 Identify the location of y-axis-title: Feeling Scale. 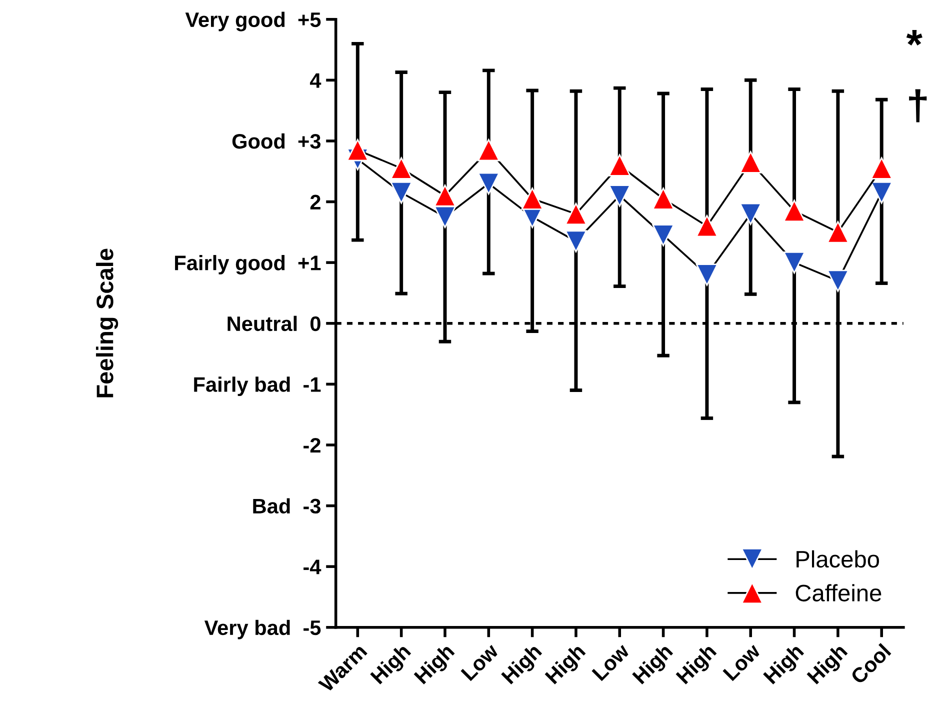
(107, 323).